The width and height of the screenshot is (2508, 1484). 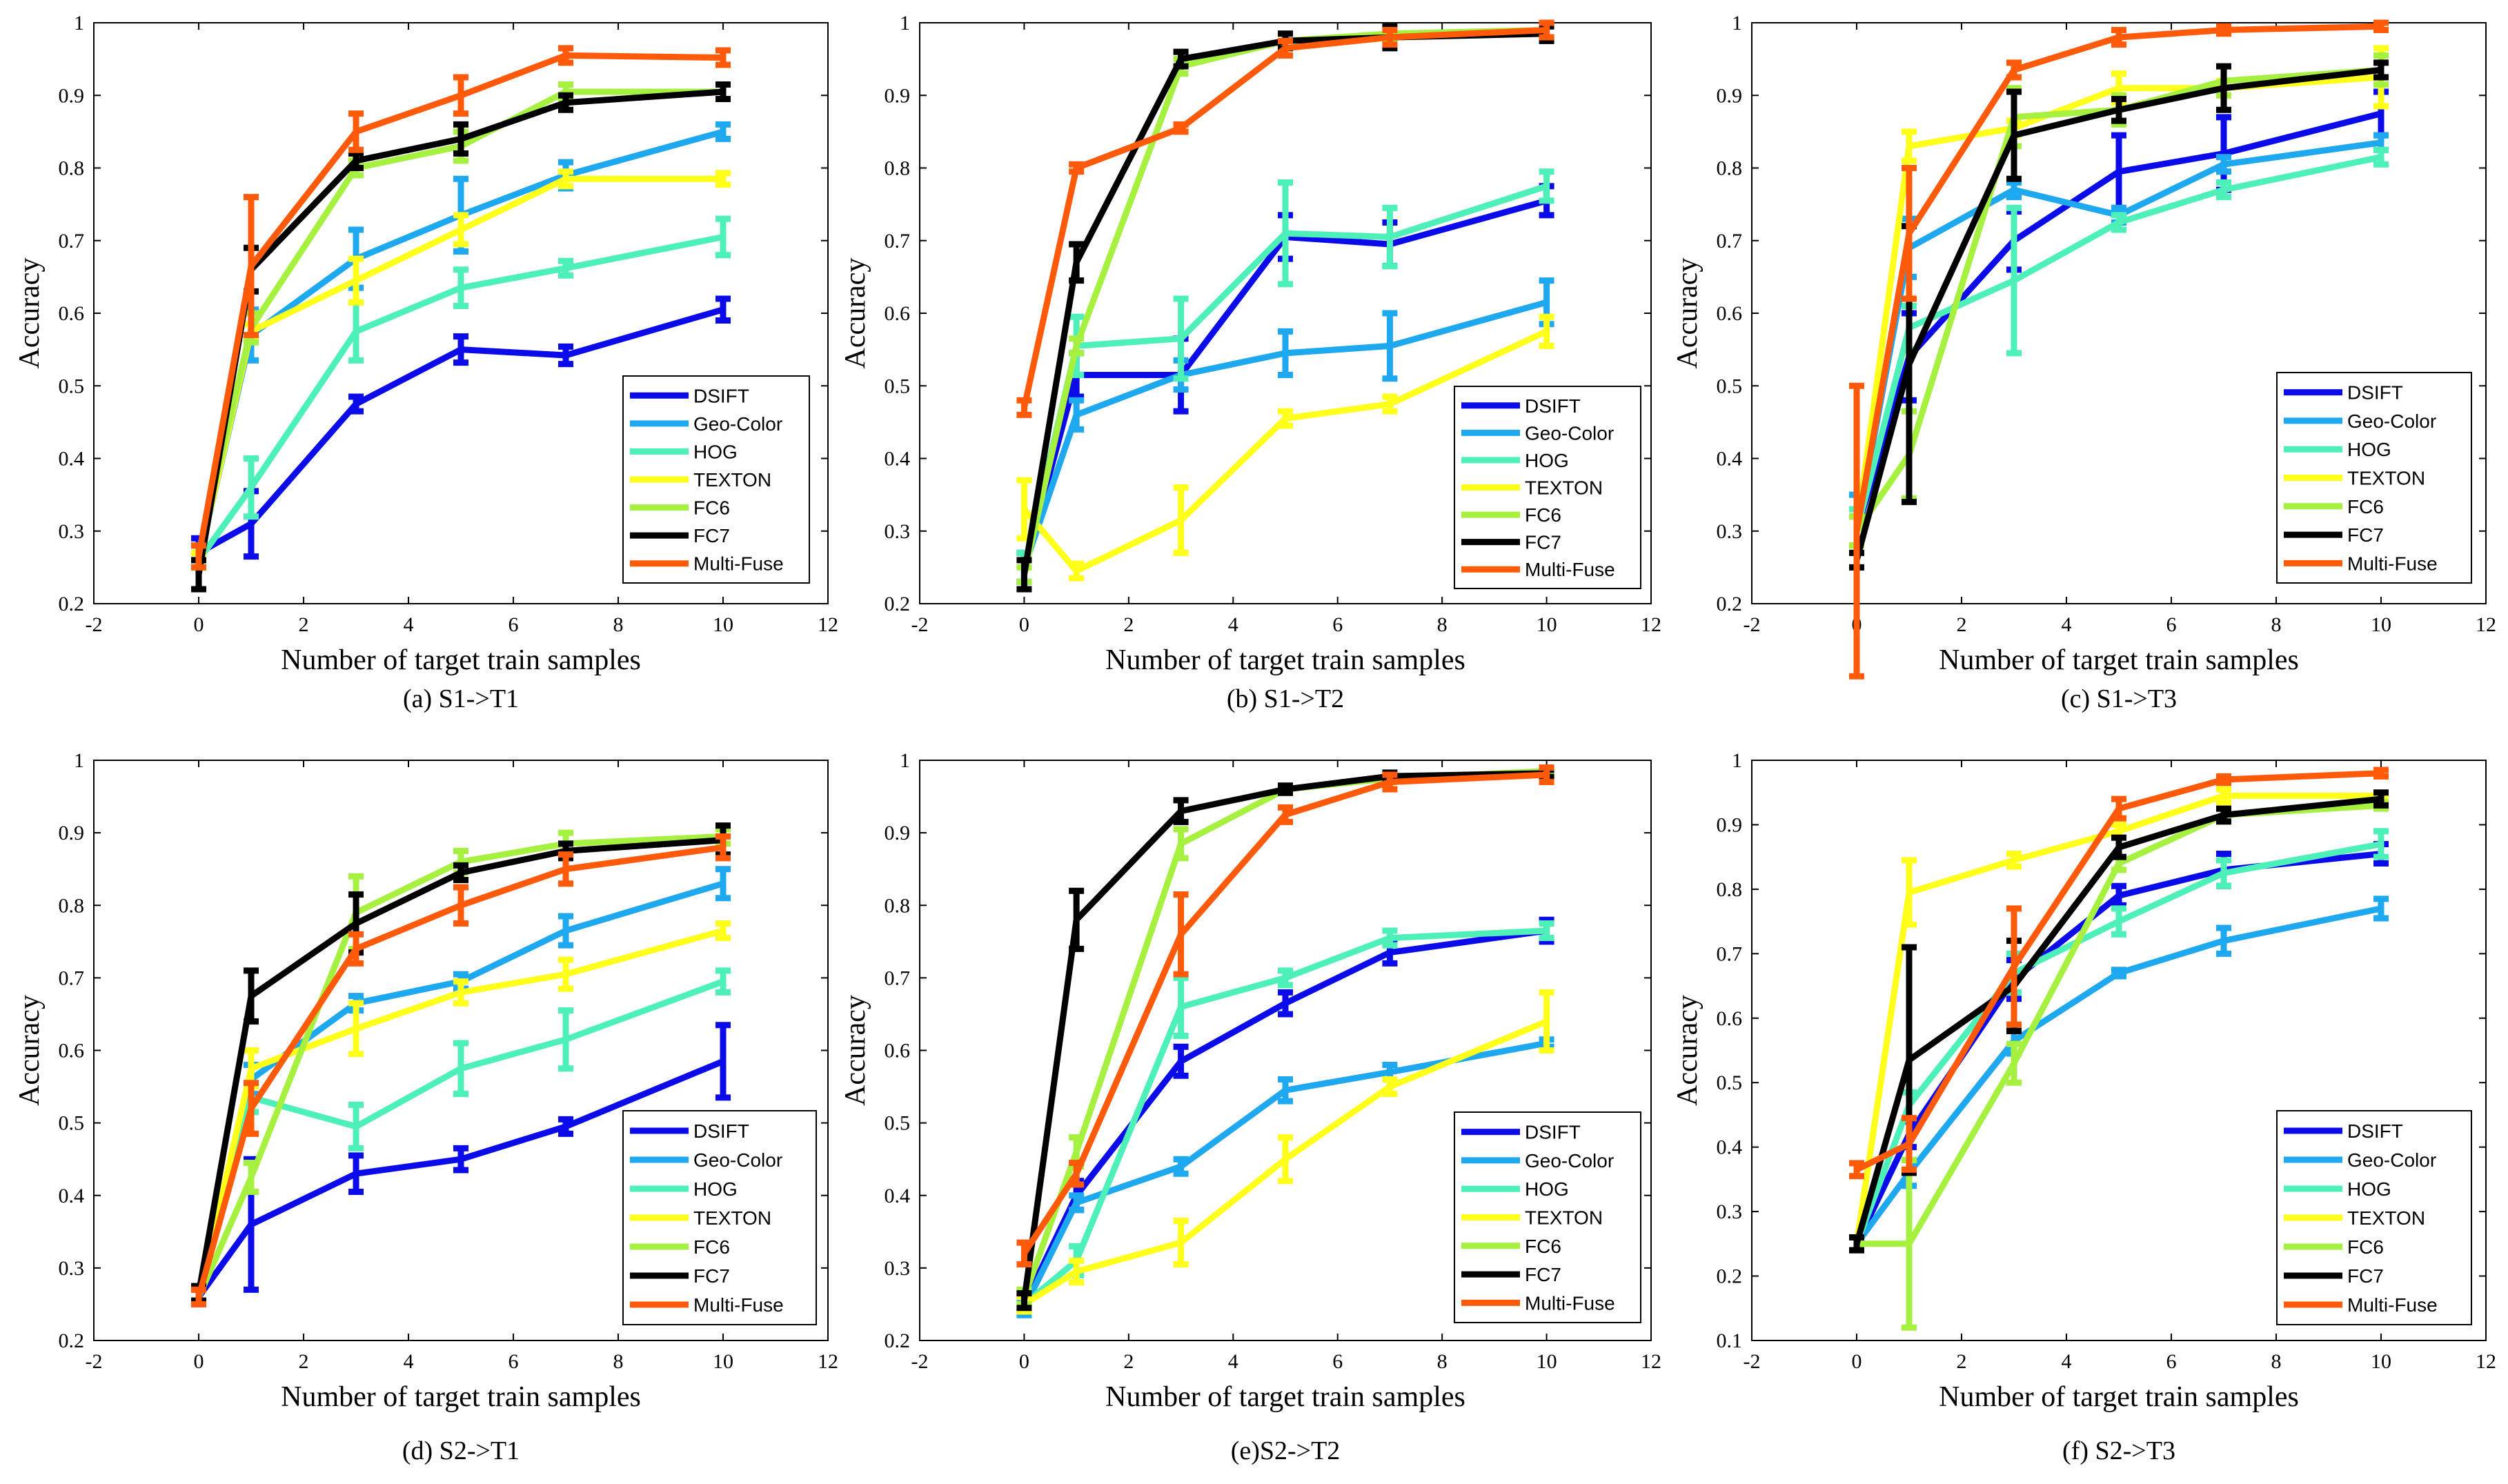 I want to click on x-tick-label: 8, so click(x=618, y=1361).